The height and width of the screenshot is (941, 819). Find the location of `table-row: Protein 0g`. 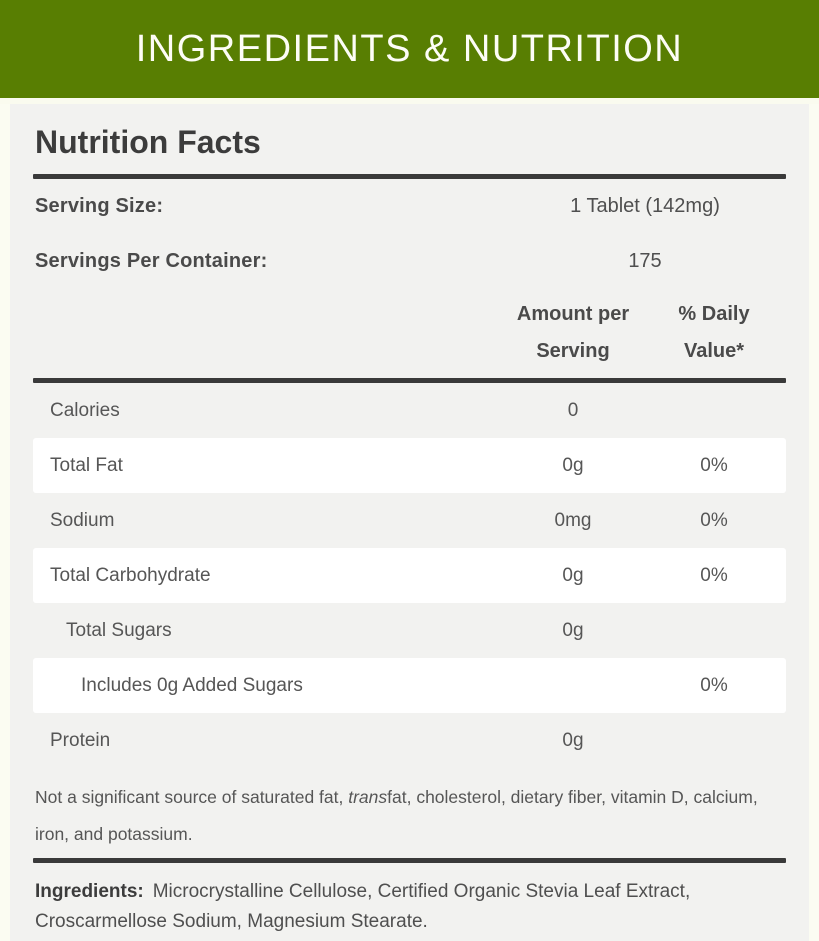

table-row: Protein 0g is located at coordinates (409, 740).